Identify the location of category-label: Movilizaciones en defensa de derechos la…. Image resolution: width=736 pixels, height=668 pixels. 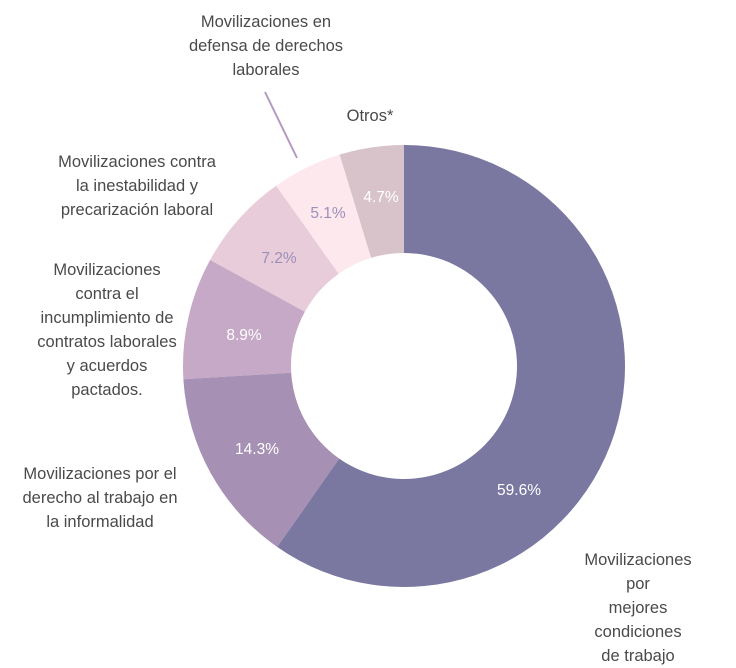
(266, 46).